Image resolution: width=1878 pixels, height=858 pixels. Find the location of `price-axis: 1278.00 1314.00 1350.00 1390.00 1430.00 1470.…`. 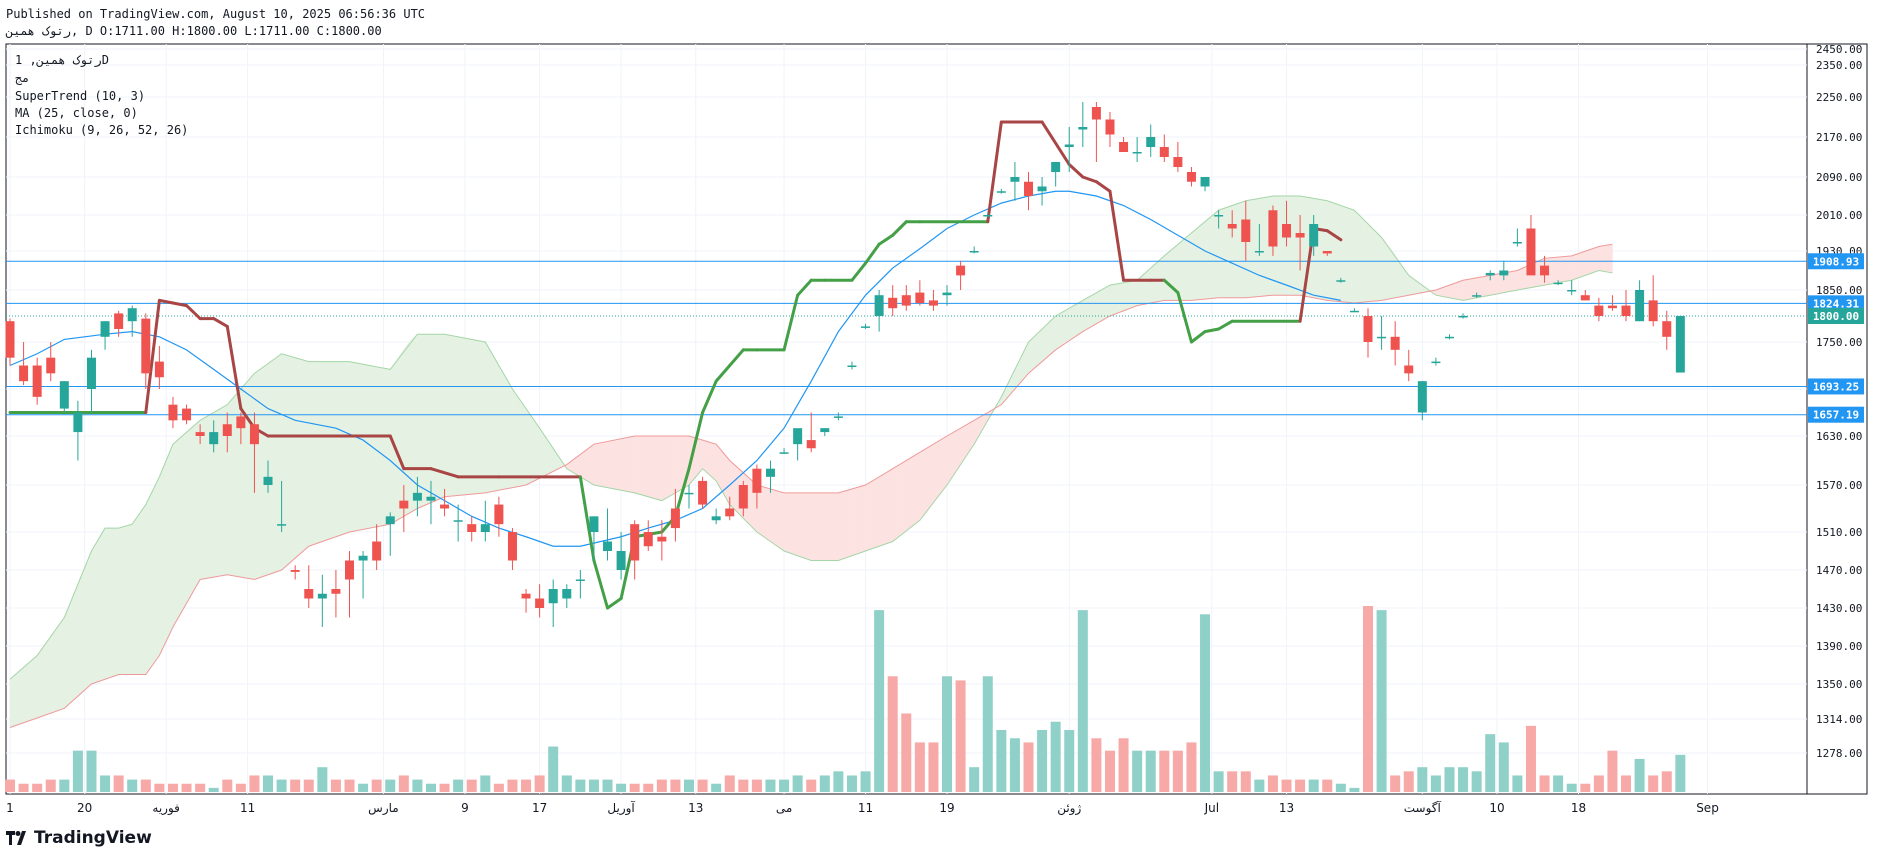

price-axis: 1278.00 1314.00 1350.00 1390.00 1430.00 1470.… is located at coordinates (1839, 401).